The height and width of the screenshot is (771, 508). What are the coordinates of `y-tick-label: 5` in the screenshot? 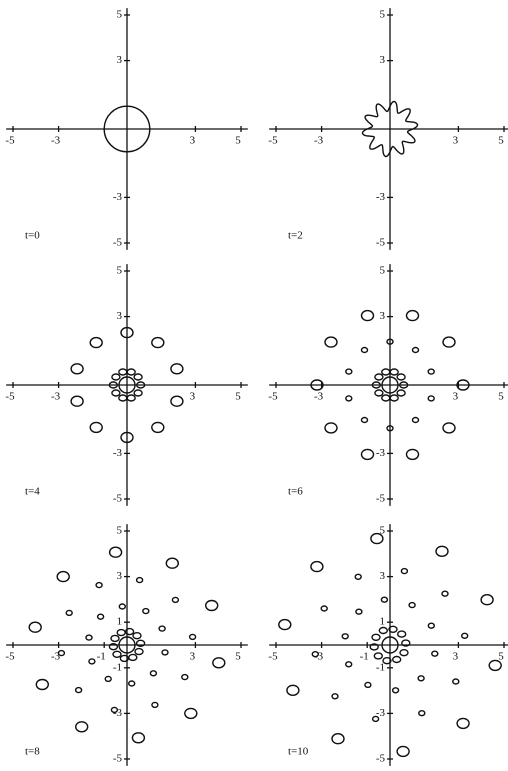 It's located at (120, 15).